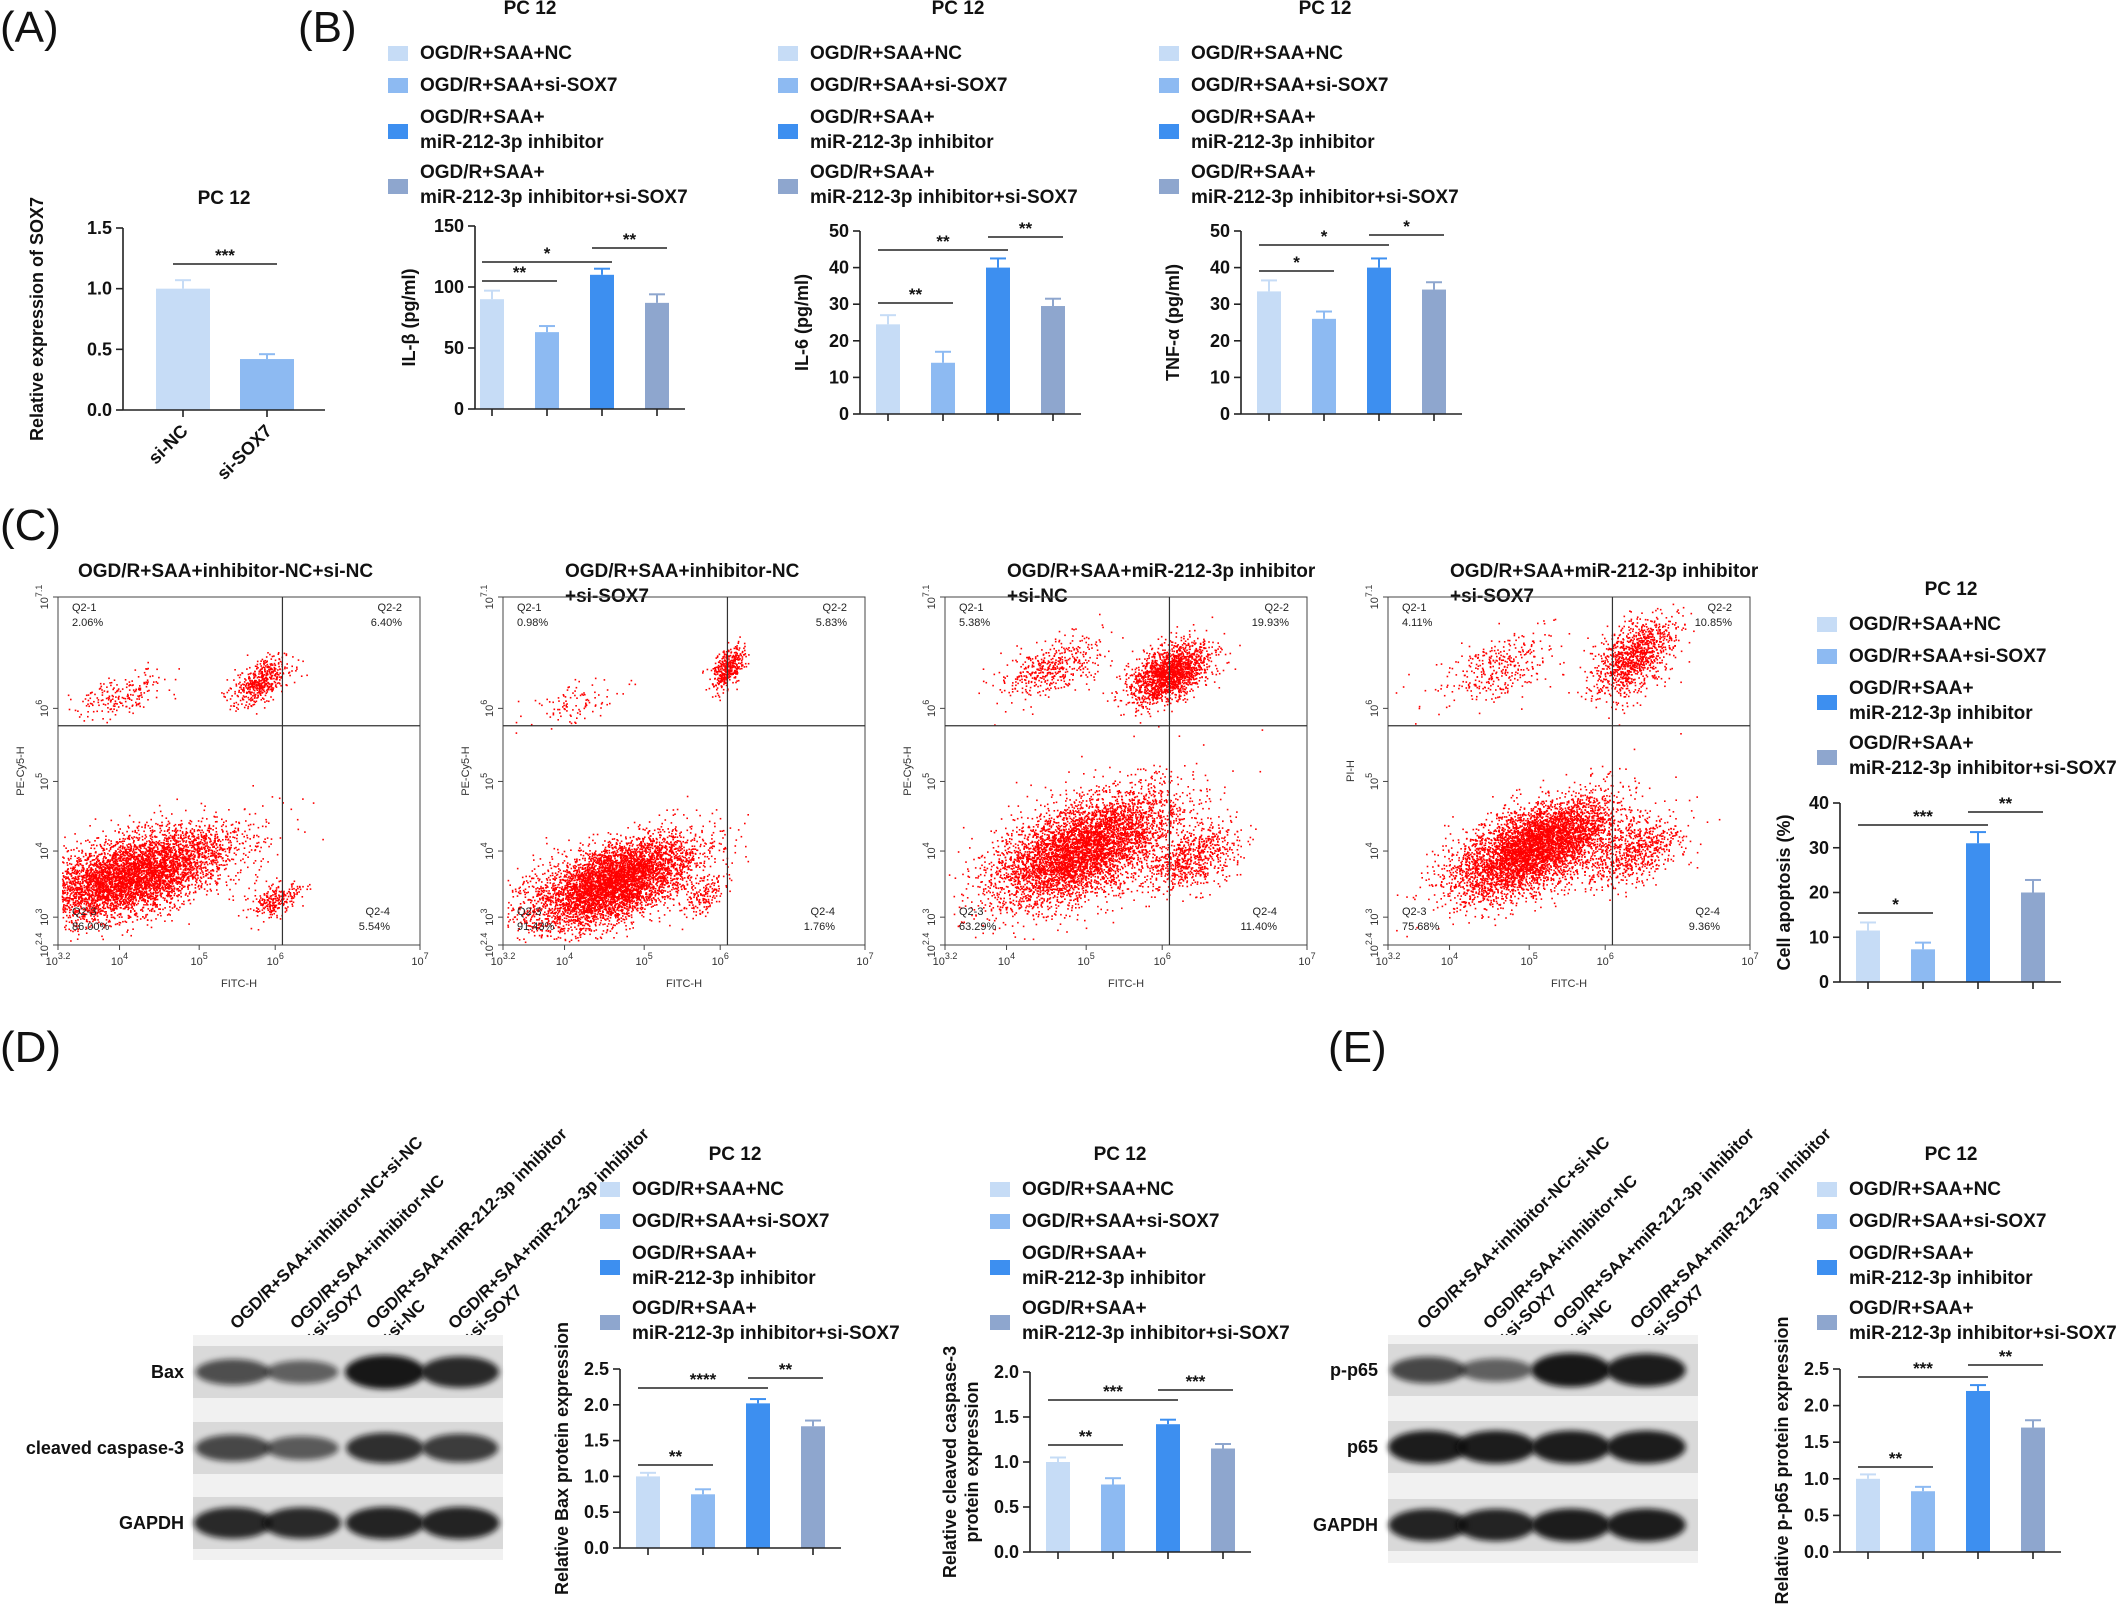 This screenshot has width=2128, height=1605. What do you see at coordinates (703, 1379) in the screenshot?
I see `significance-label: ****` at bounding box center [703, 1379].